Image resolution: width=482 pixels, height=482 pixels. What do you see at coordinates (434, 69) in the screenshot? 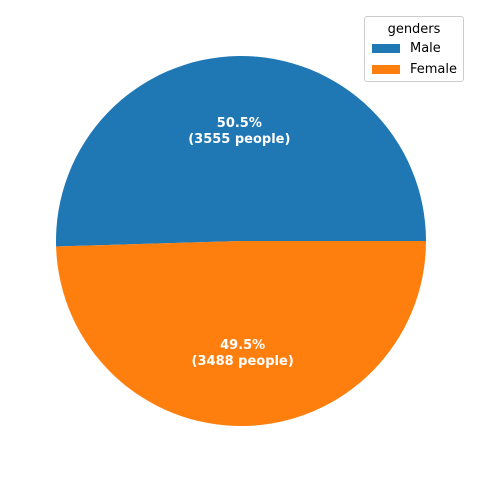
I see `legend-label-female: Female` at bounding box center [434, 69].